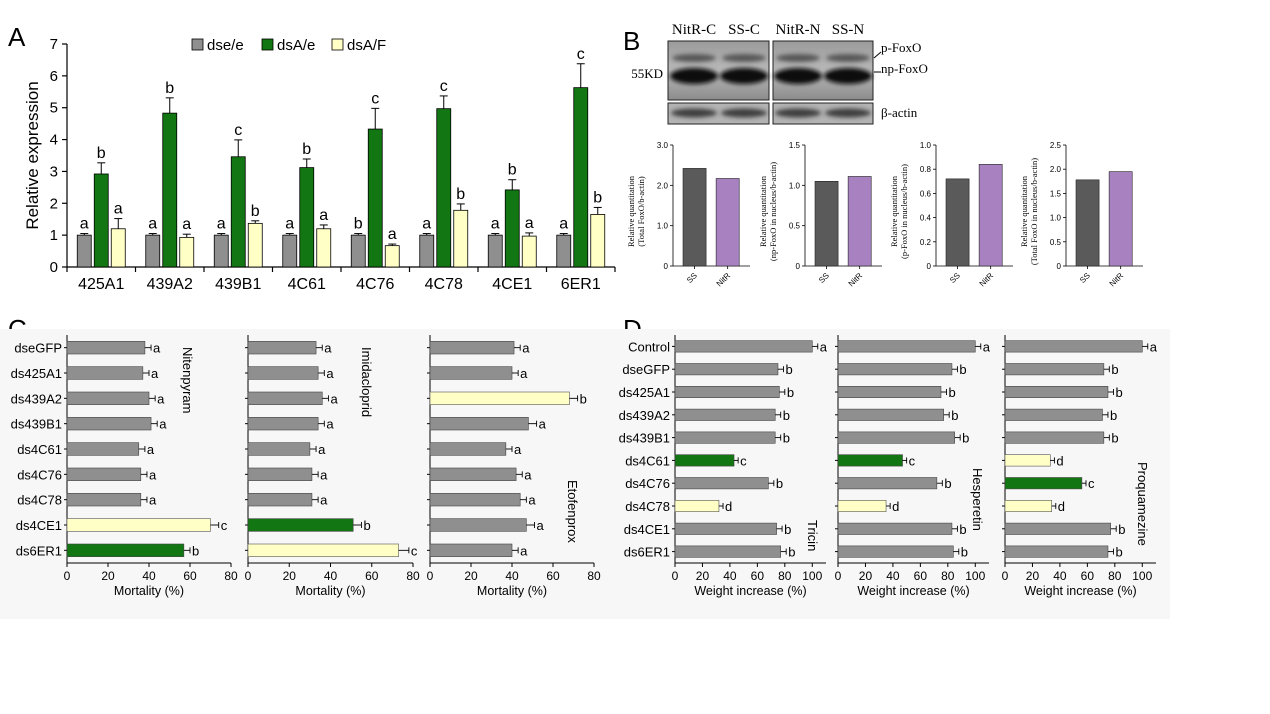  I want to click on b-blot-membrane, so click(823, 113).